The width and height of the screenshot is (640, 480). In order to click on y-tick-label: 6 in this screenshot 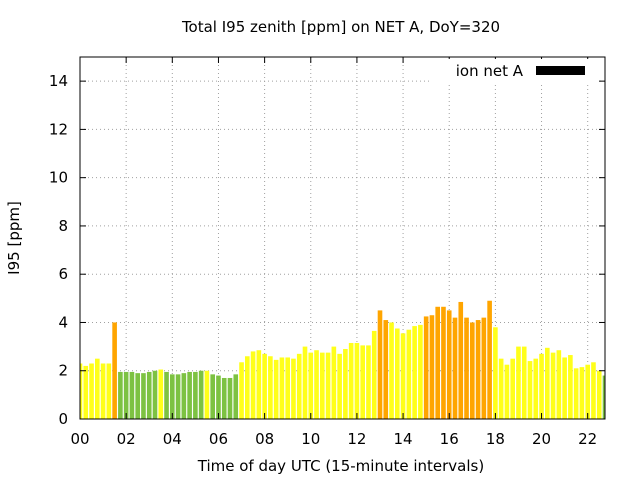, I will do `click(63, 274)`.